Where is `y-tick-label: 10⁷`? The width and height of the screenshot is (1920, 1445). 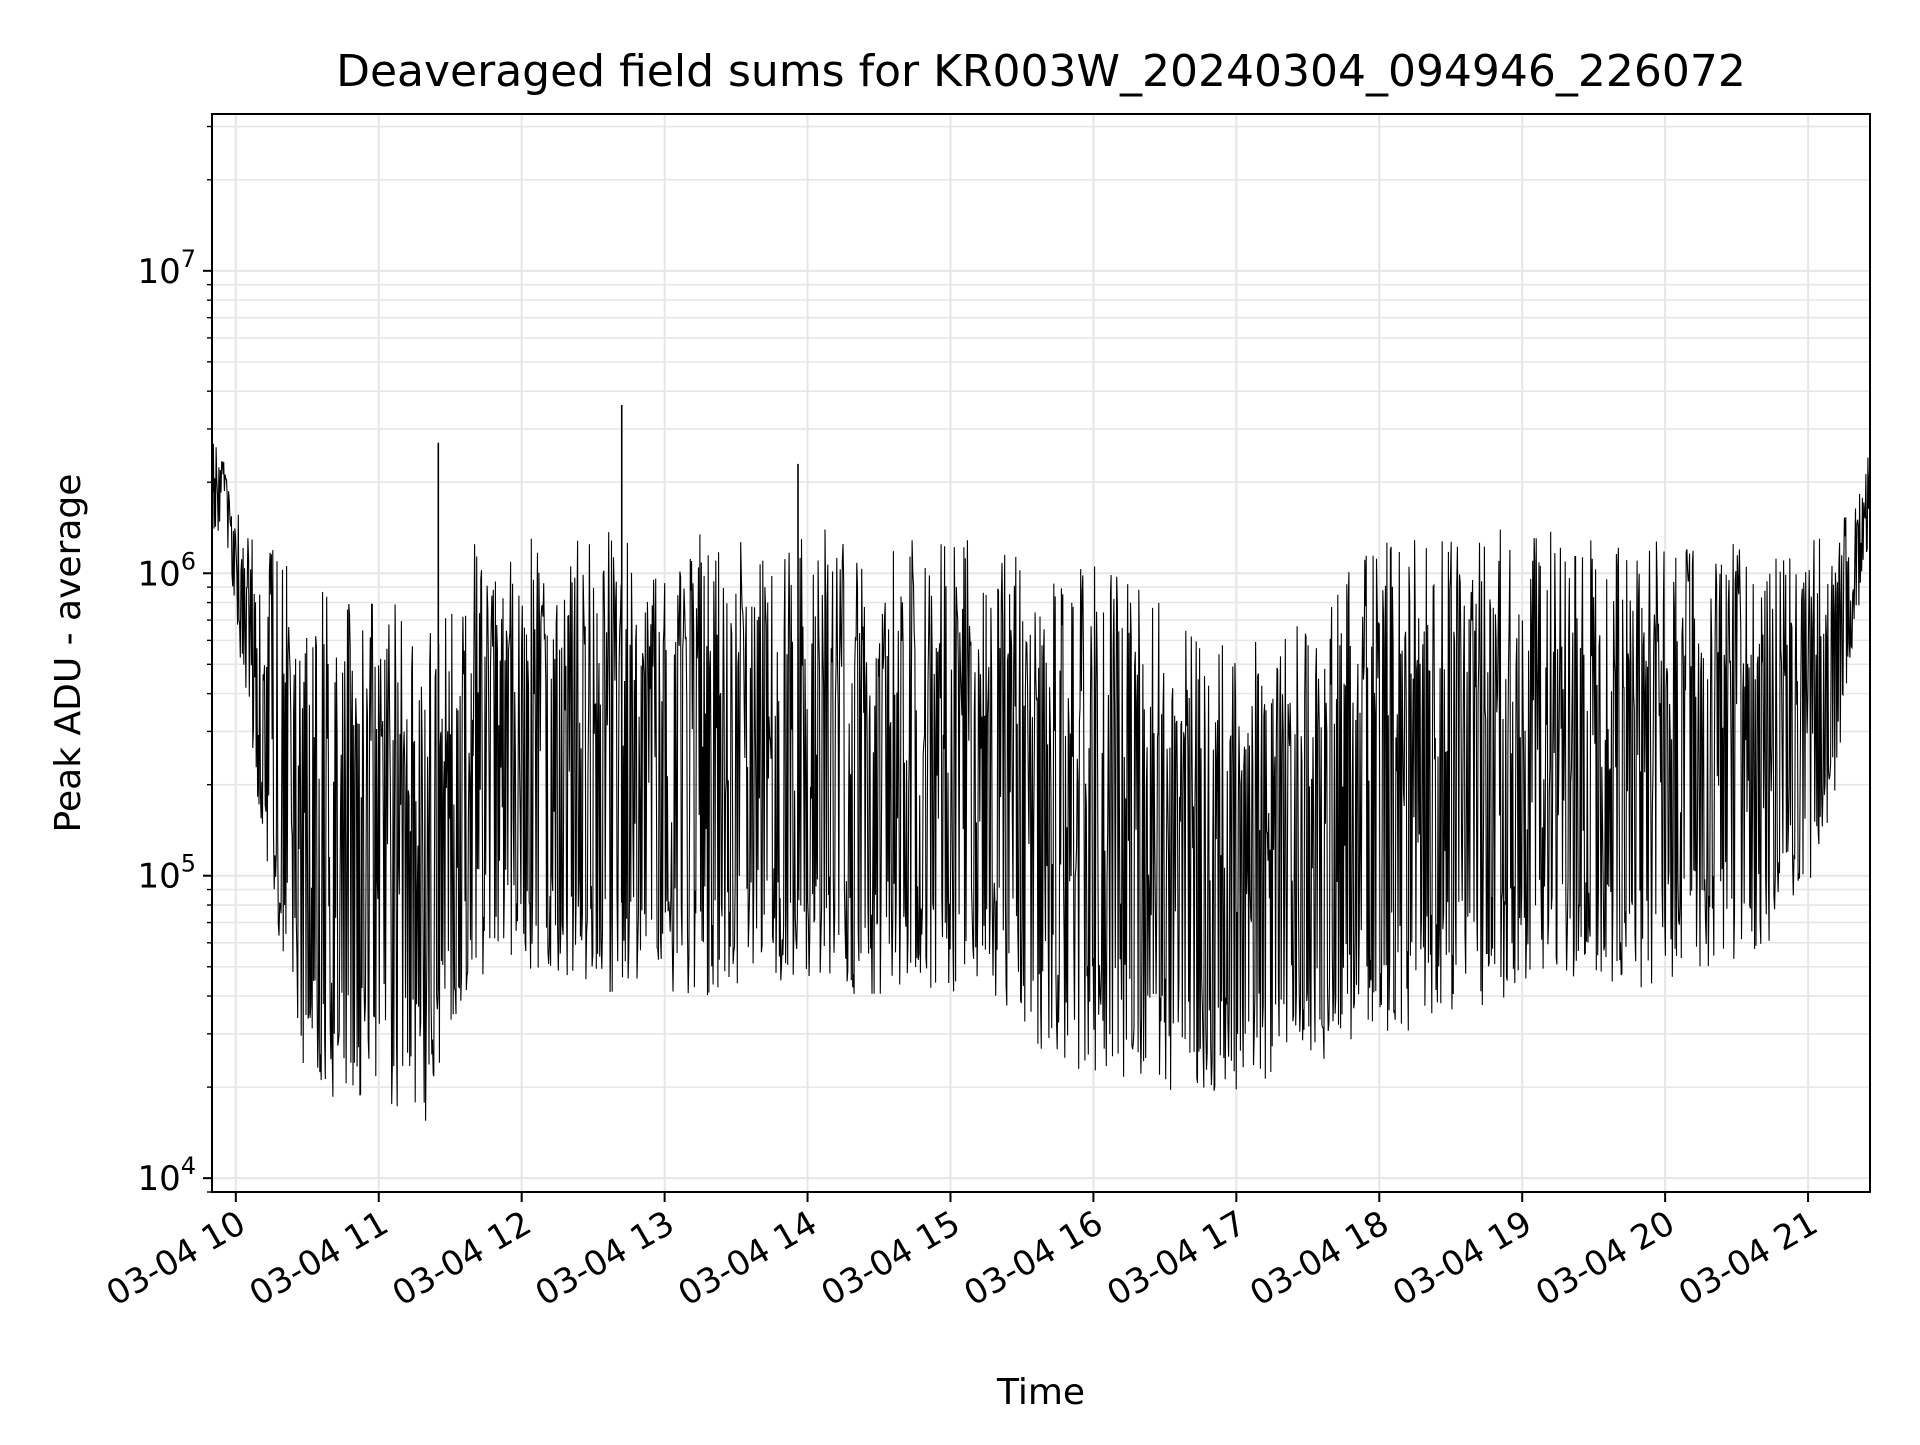
y-tick-label: 10⁷ is located at coordinates (166, 268).